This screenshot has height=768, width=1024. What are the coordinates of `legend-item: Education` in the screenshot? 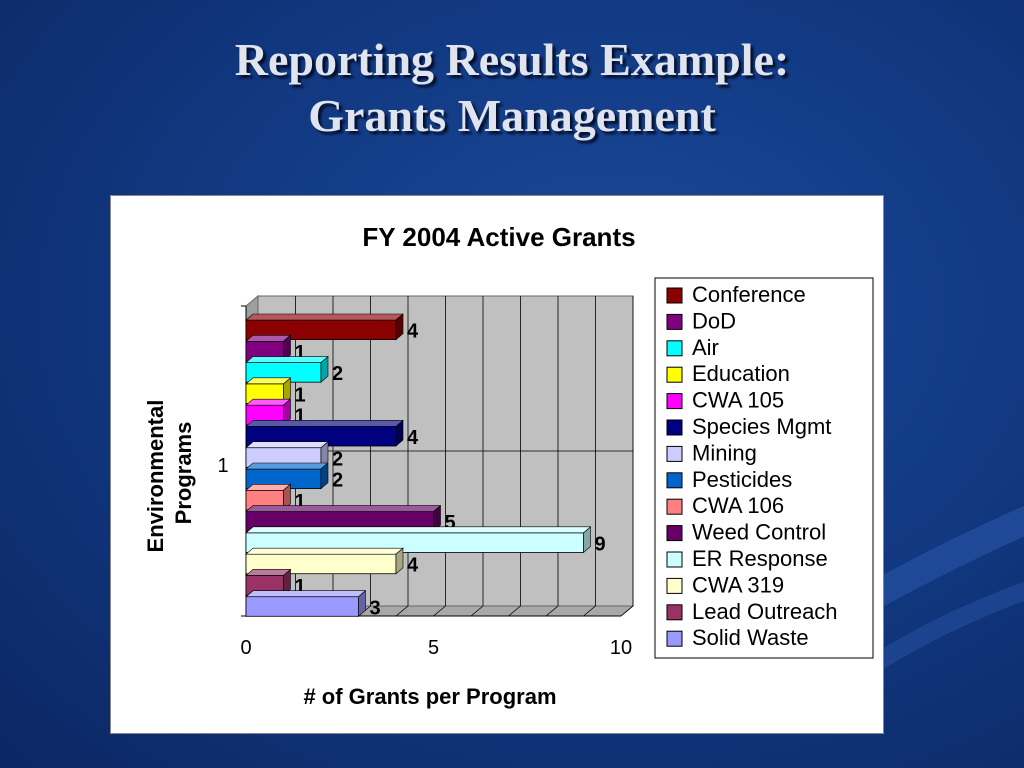 It's located at (728, 373).